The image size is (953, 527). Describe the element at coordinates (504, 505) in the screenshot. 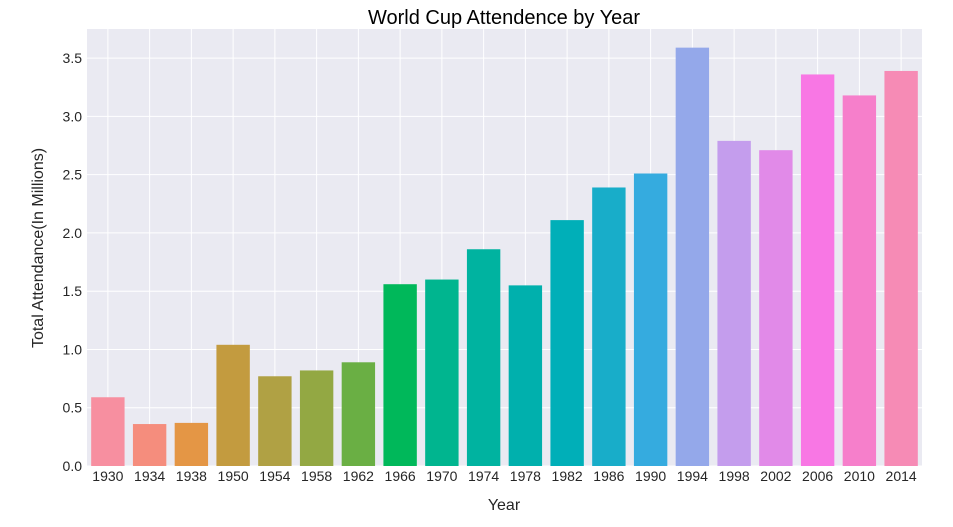

I see `x-axis-label: Year` at that location.